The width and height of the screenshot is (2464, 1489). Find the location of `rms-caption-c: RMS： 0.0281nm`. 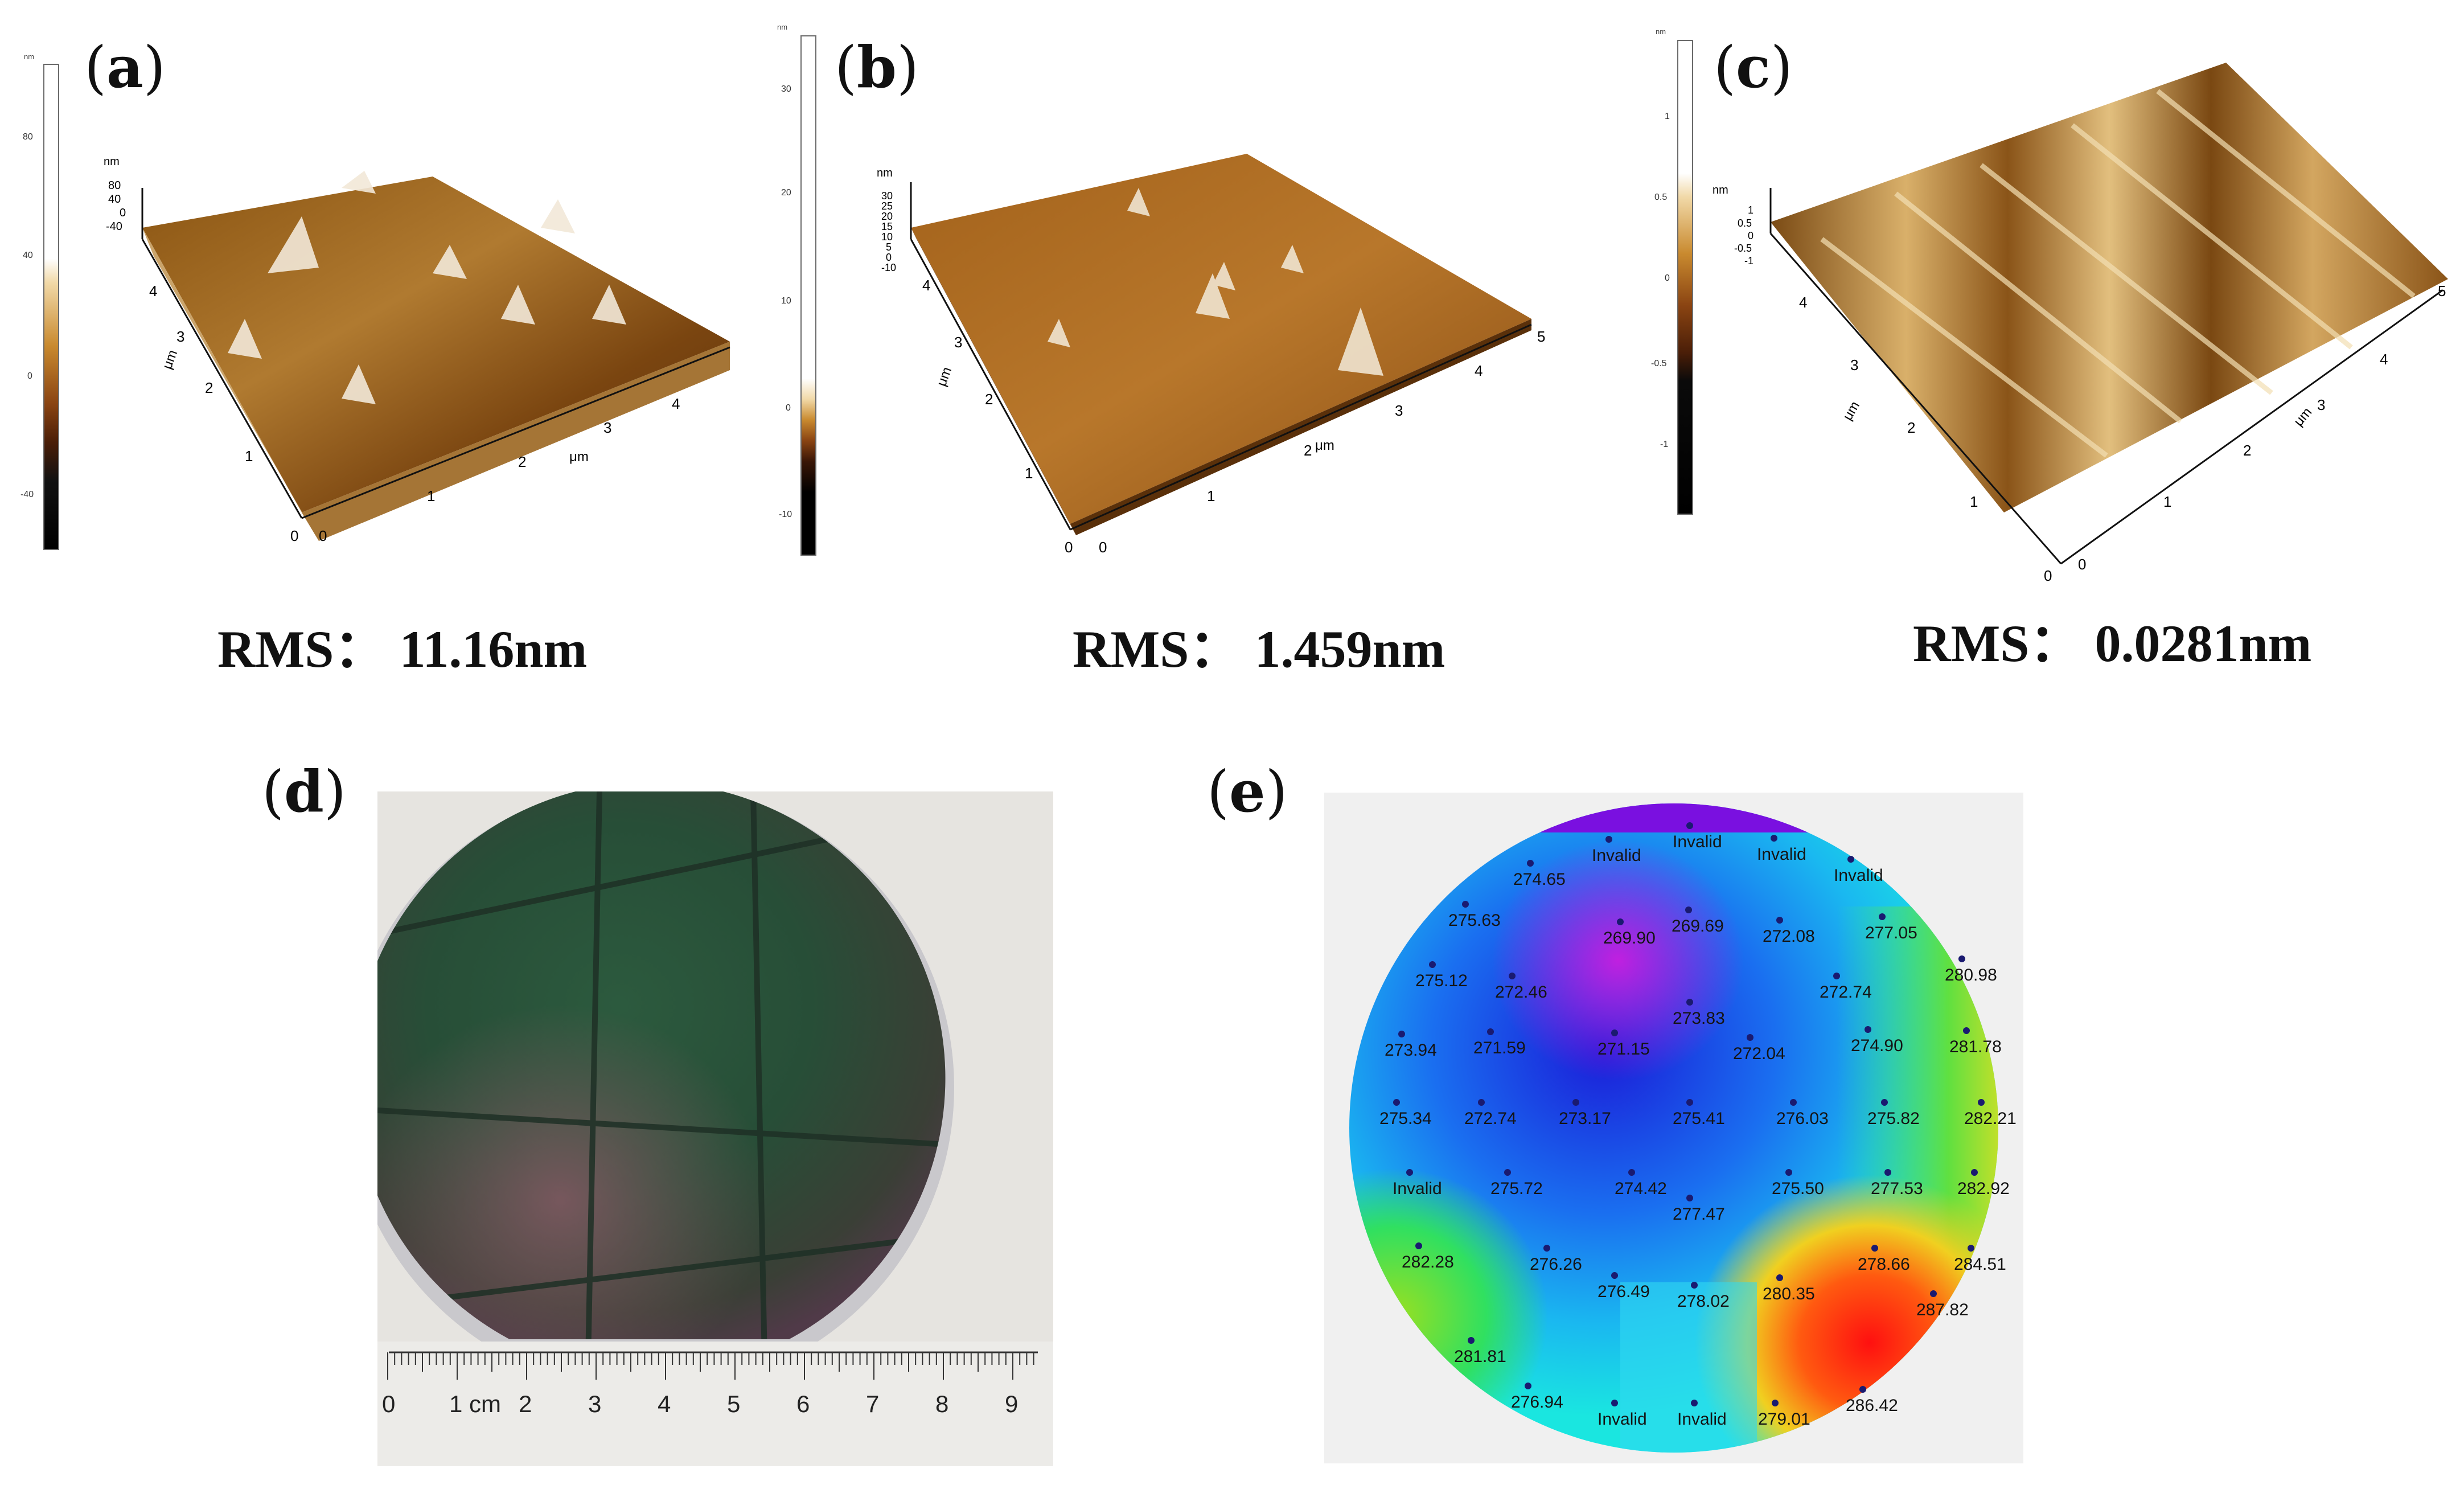

rms-caption-c: RMS： 0.0281nm is located at coordinates (2112, 643).